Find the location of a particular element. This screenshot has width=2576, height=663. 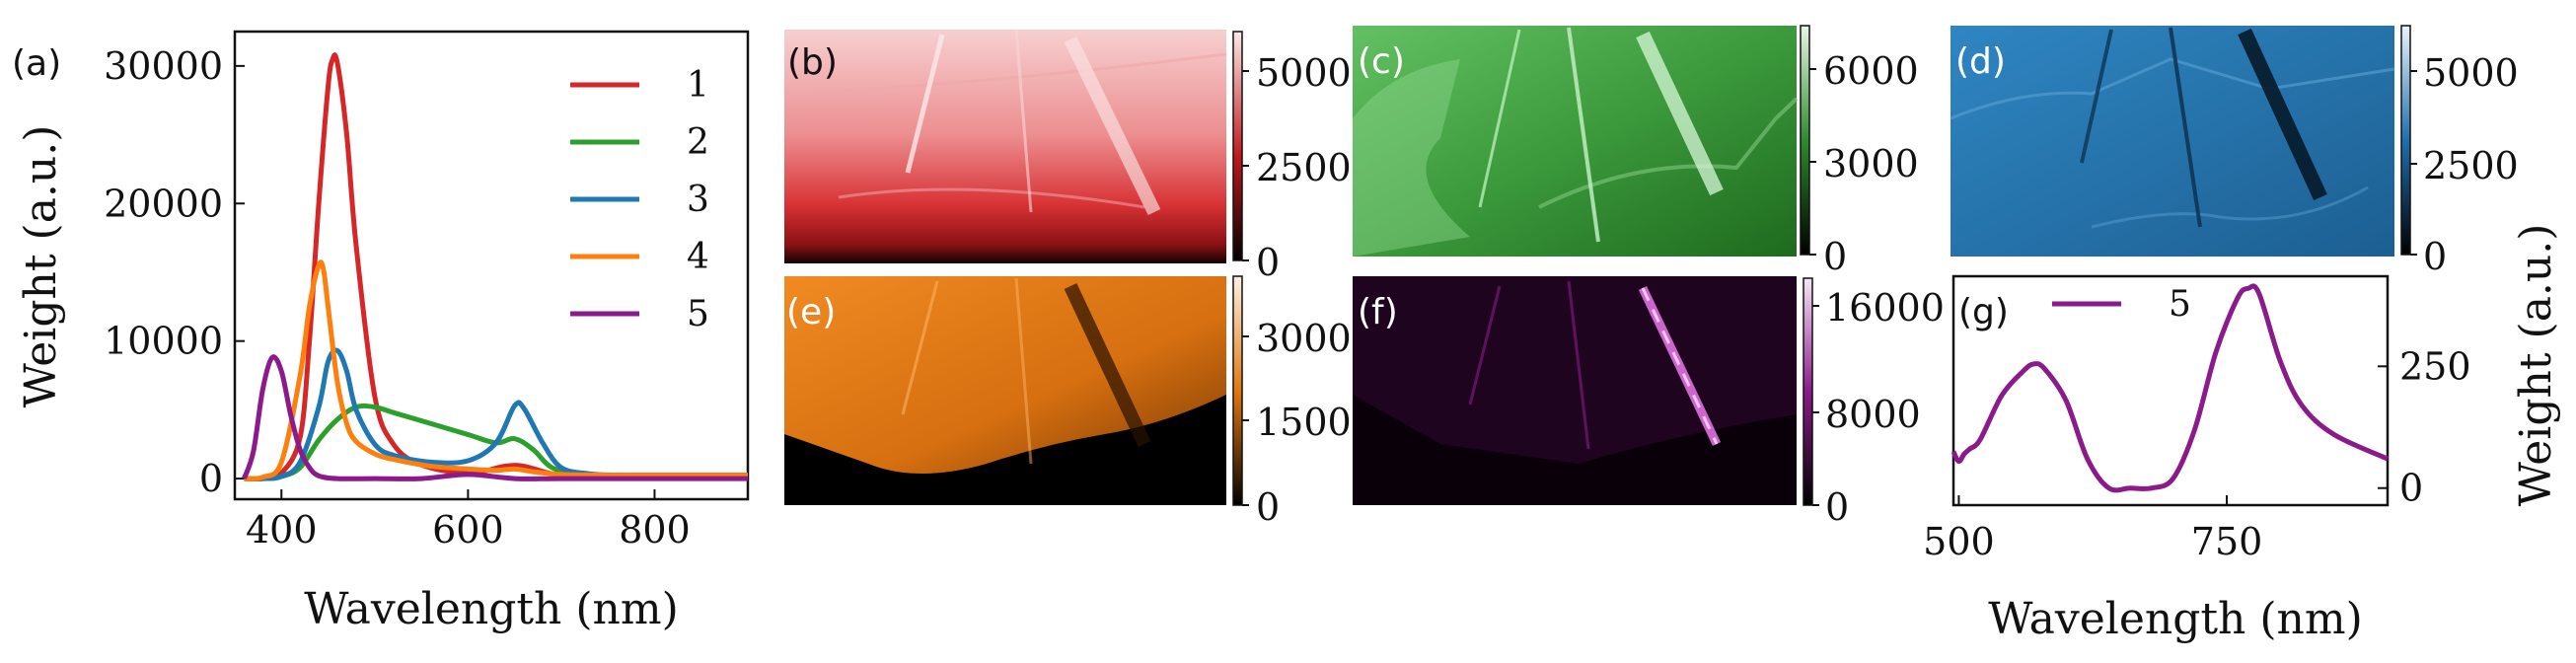

map-e-colorbar is located at coordinates (1237, 390).